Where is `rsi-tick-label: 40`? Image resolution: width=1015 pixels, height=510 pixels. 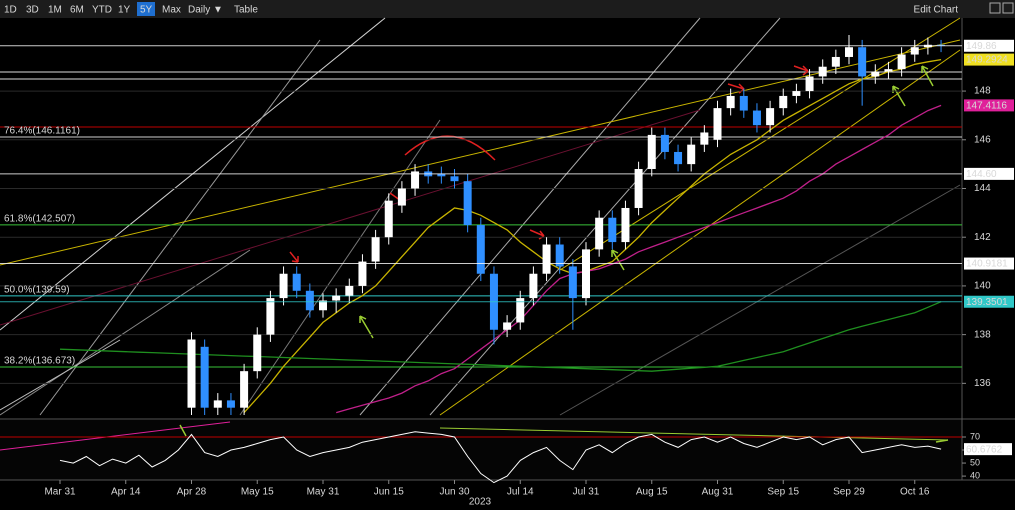
rsi-tick-label: 40 is located at coordinates (975, 475).